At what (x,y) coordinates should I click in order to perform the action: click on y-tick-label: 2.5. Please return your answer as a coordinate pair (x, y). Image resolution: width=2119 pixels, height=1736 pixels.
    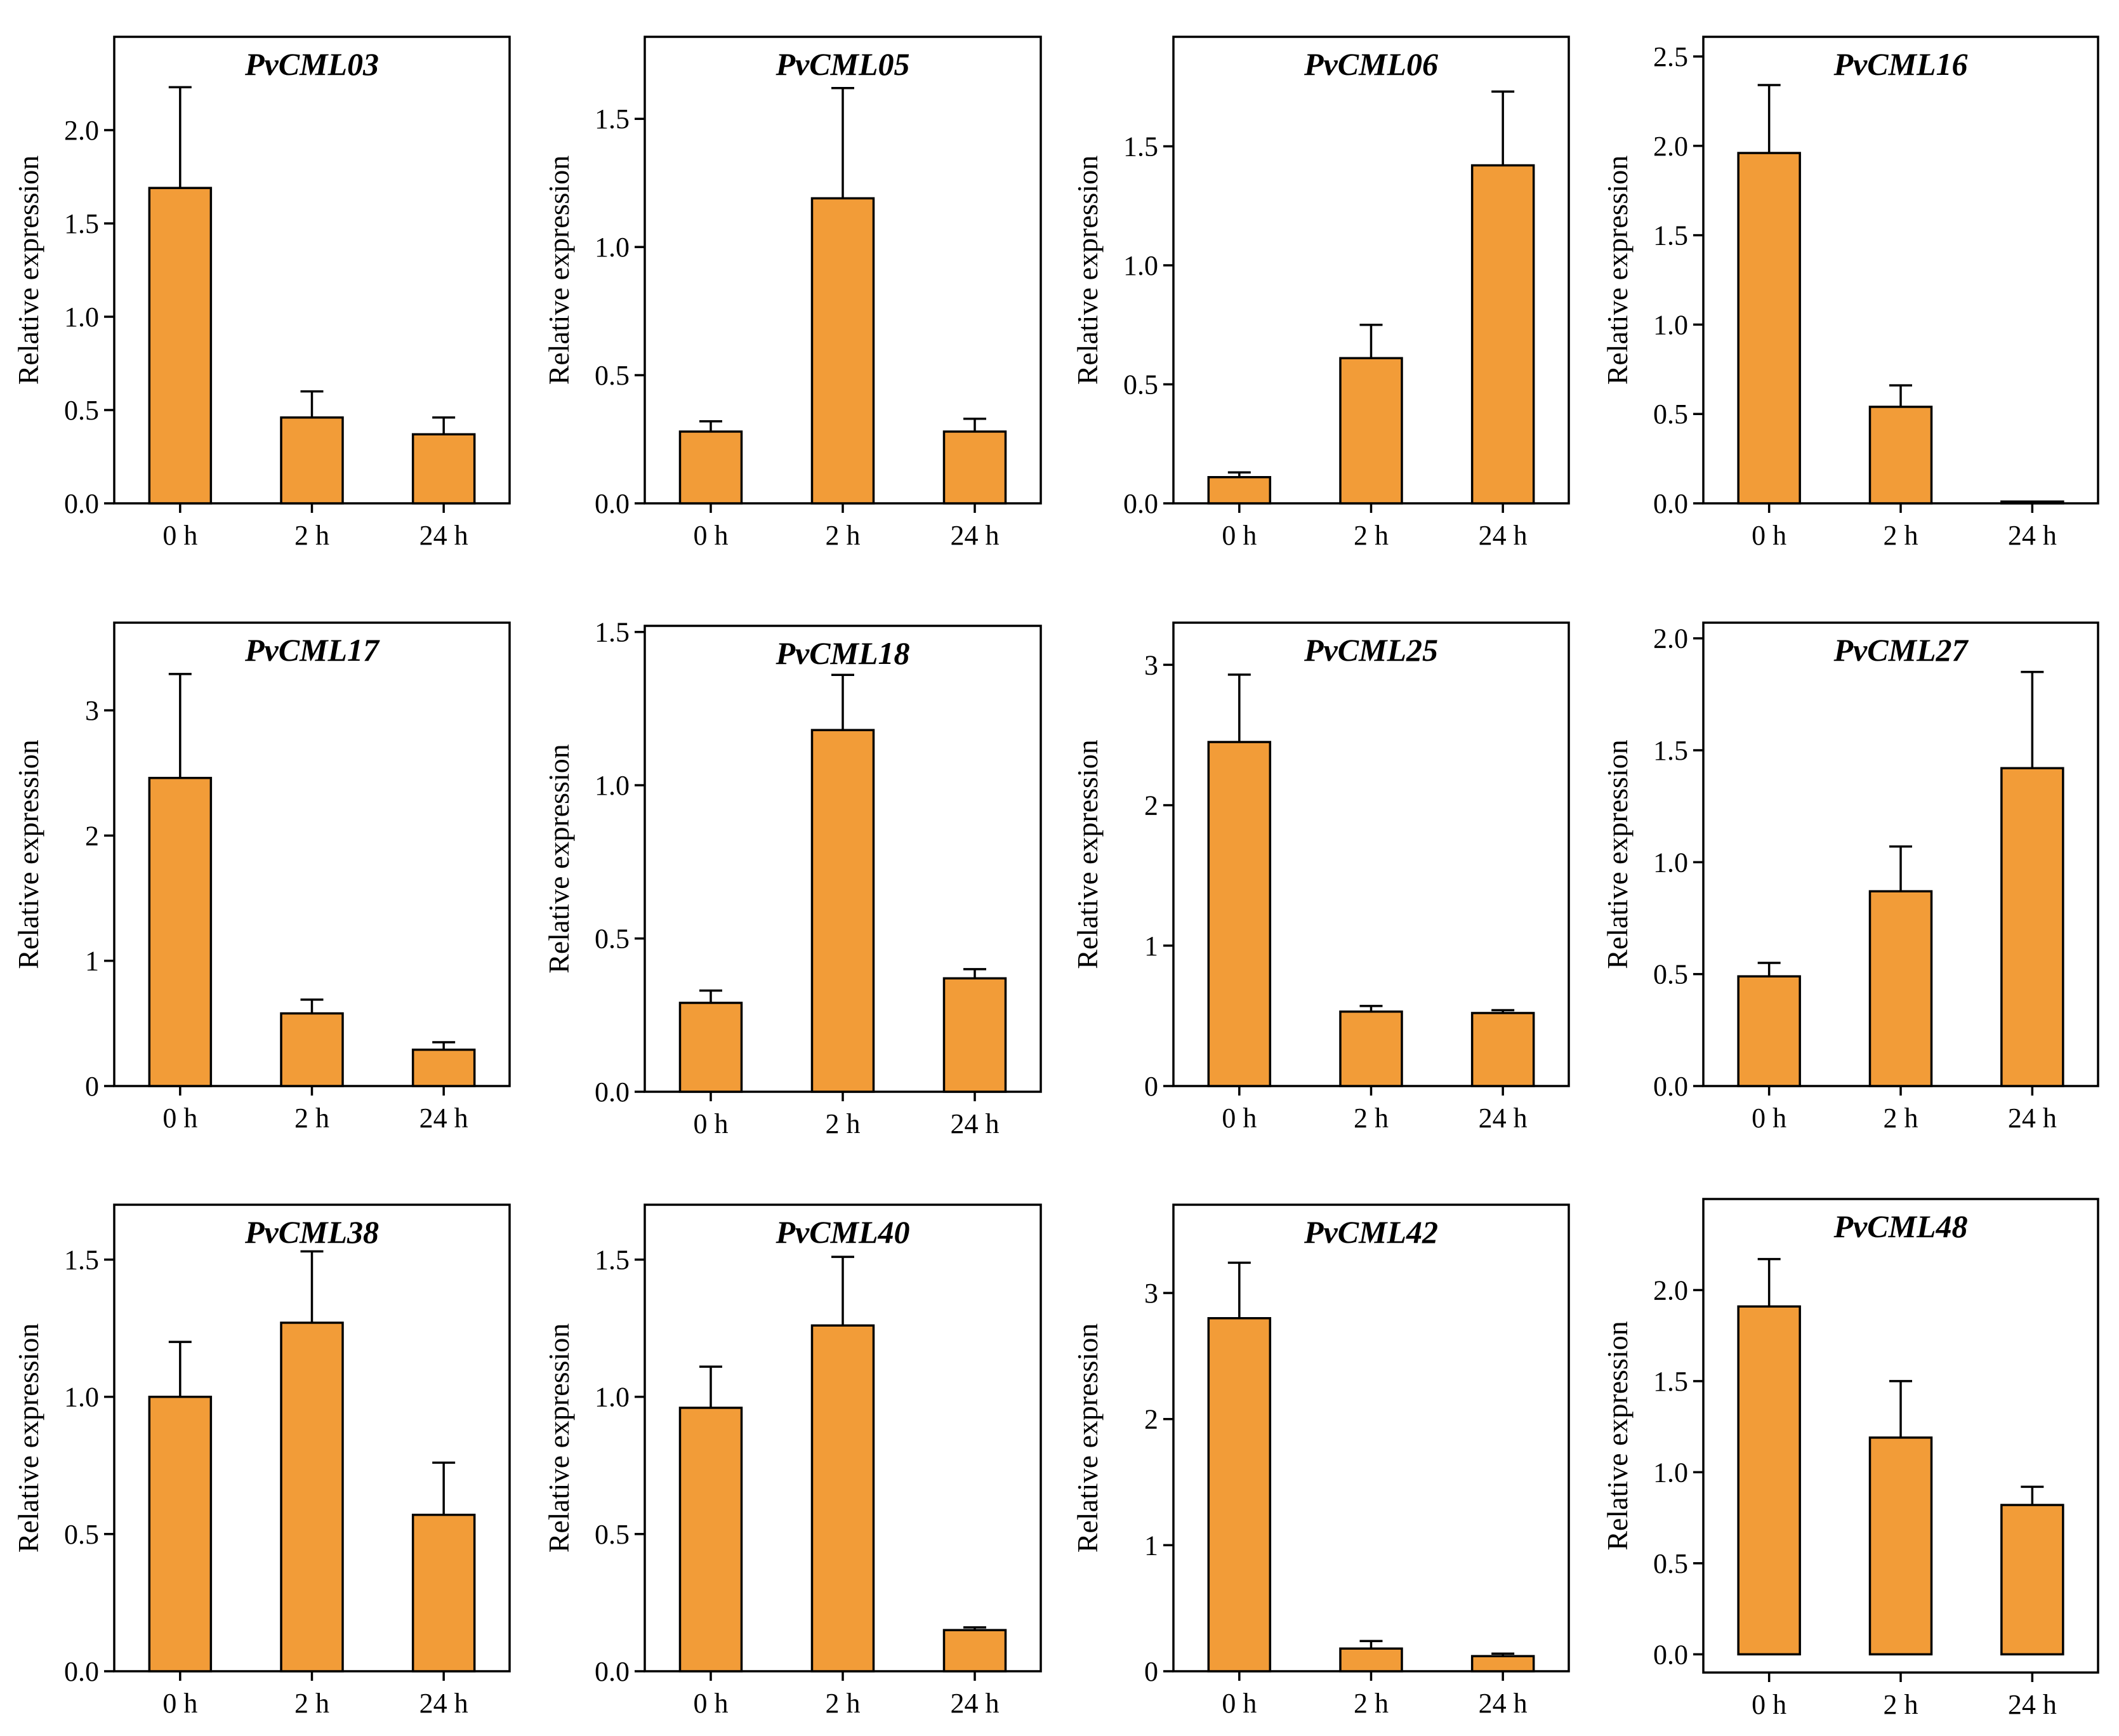
    Looking at the image, I should click on (1670, 56).